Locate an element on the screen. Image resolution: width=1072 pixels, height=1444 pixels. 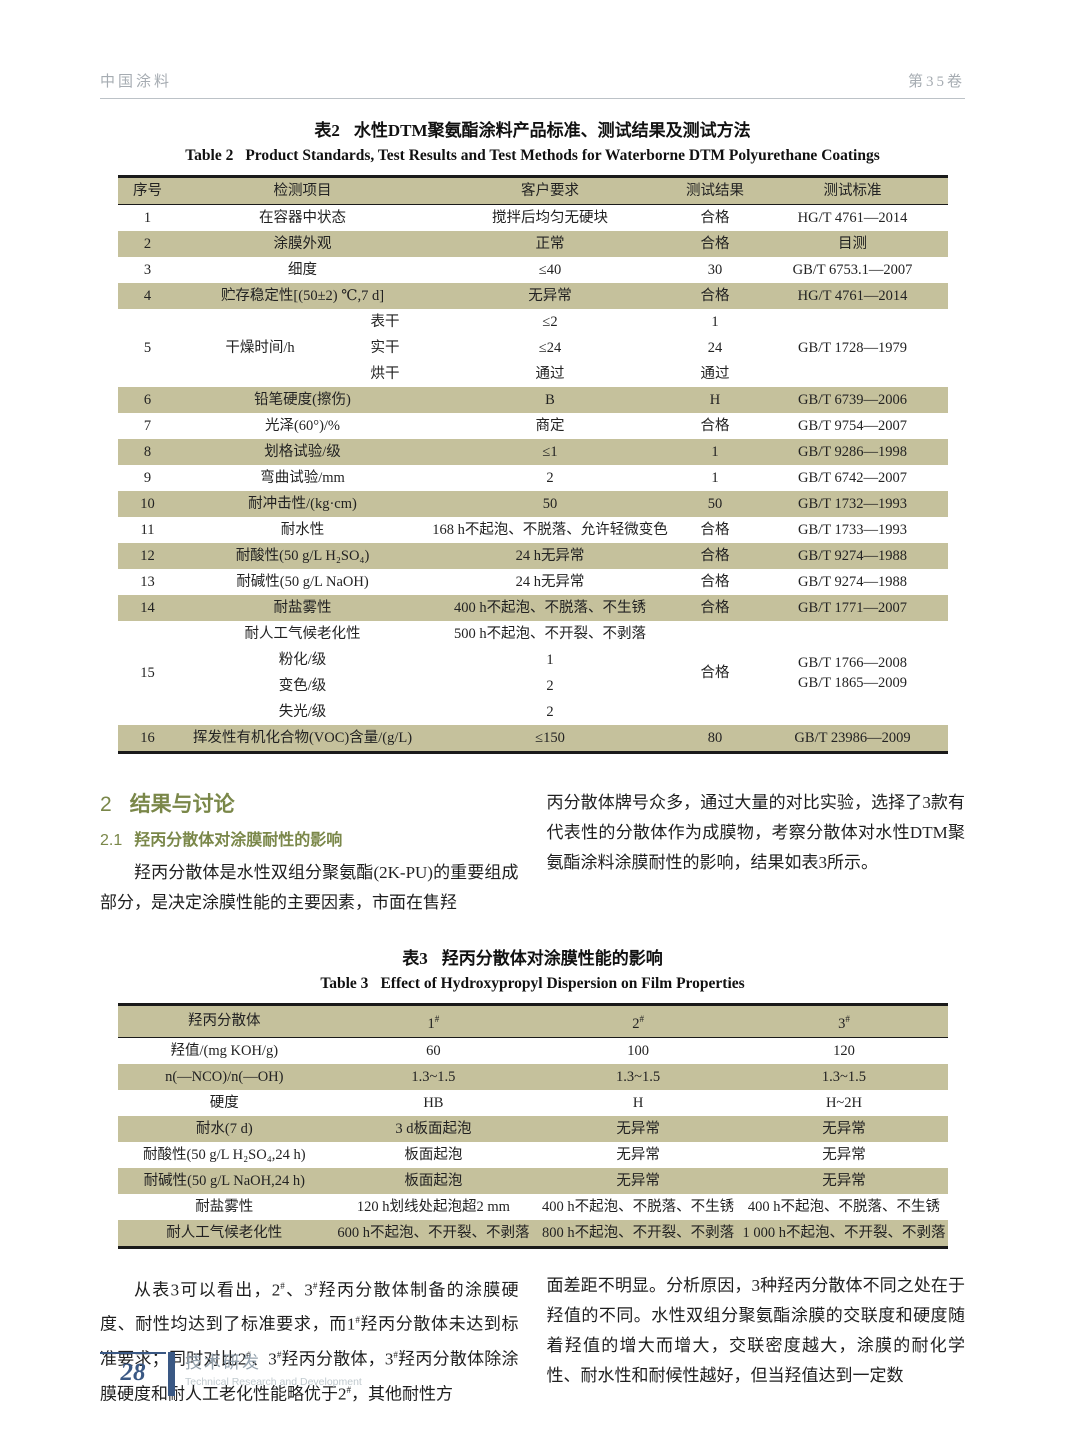
cell-seq: 4 is located at coordinates (147, 296).